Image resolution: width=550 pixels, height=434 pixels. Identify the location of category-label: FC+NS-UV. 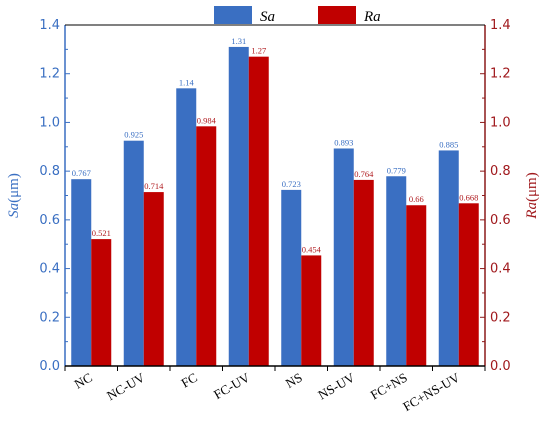
(431, 391).